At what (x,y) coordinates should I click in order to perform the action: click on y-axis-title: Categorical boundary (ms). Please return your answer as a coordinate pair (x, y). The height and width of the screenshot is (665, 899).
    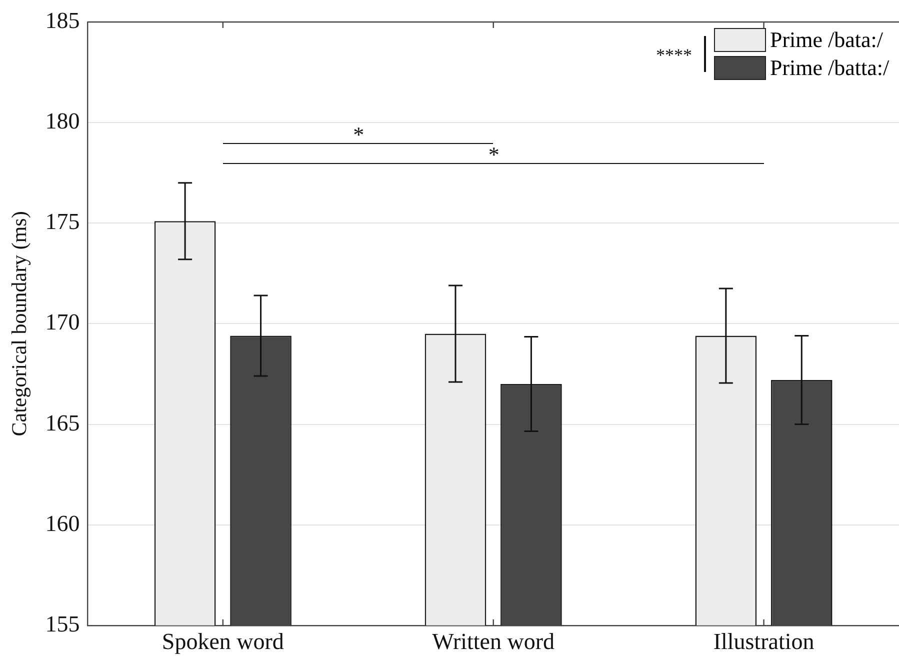
    Looking at the image, I should click on (19, 323).